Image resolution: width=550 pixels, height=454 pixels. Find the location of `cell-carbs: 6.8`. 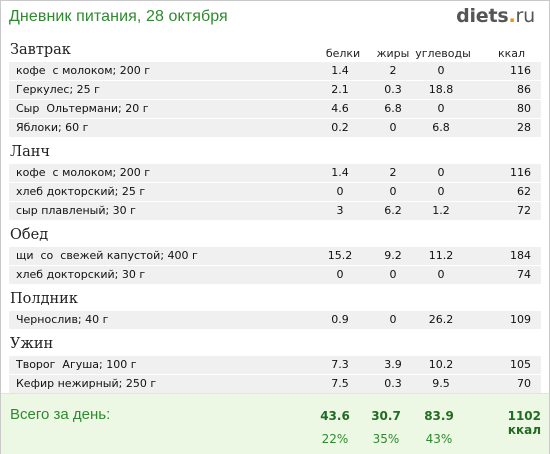

cell-carbs: 6.8 is located at coordinates (441, 127).